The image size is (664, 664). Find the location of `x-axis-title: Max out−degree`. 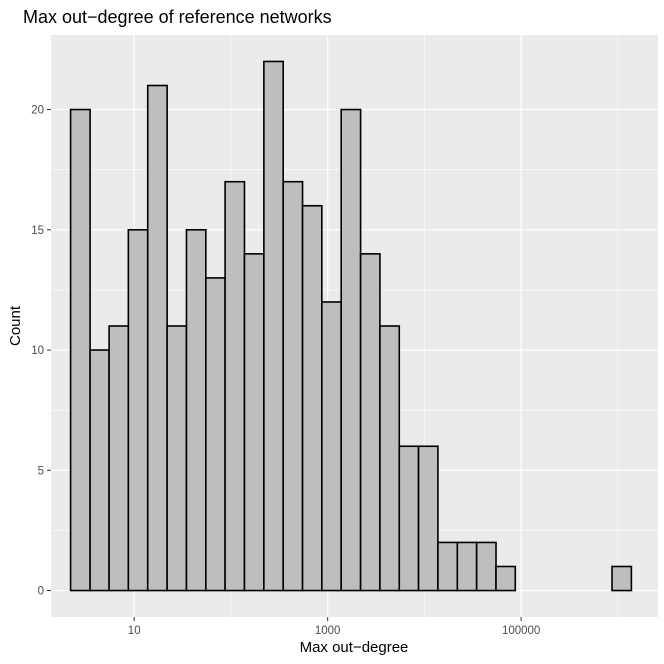

x-axis-title: Max out−degree is located at coordinates (354, 647).